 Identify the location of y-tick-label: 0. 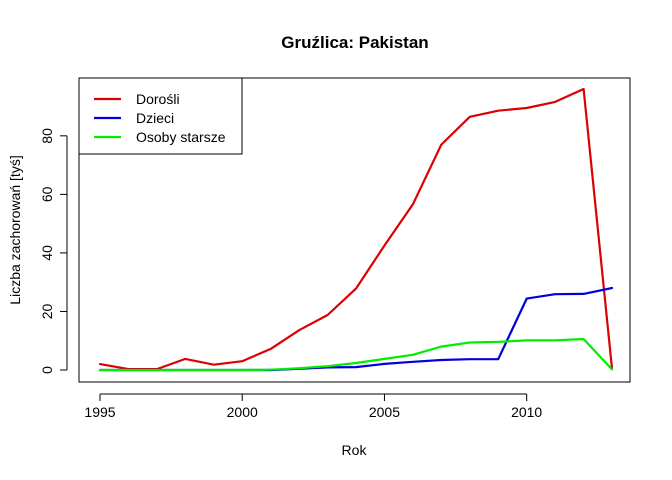
(47, 370).